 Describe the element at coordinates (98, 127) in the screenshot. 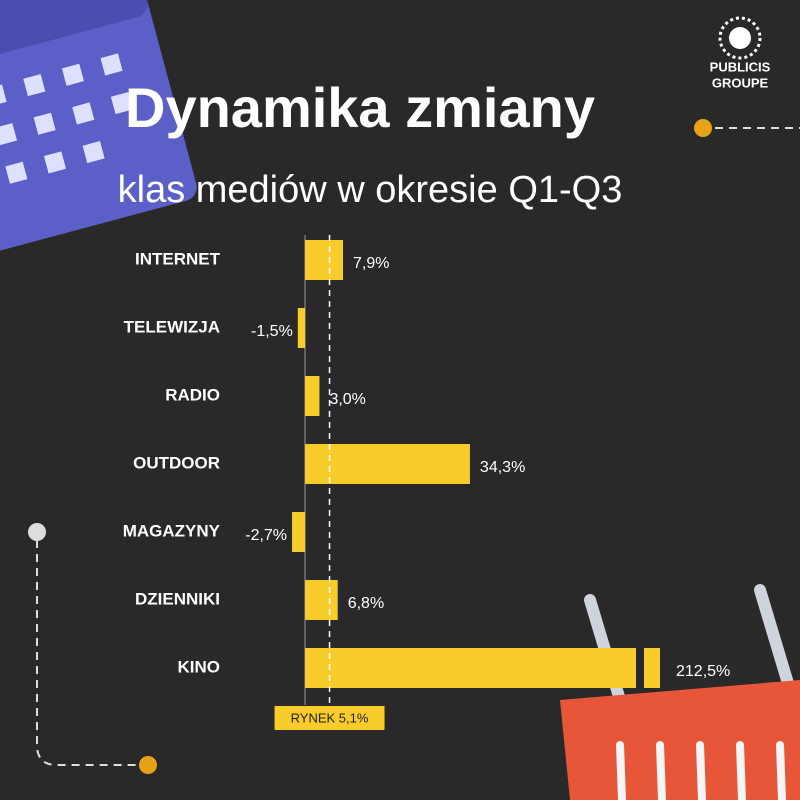

I see `calendar-decoration` at that location.